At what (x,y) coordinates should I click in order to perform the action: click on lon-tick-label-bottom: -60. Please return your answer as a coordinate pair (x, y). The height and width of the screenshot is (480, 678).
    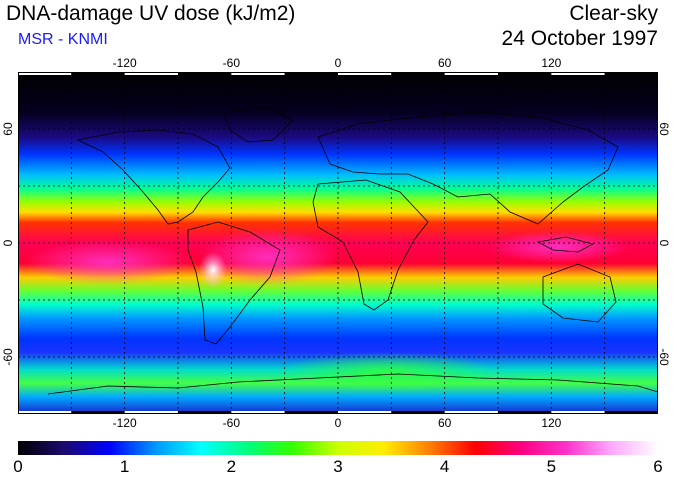
    Looking at the image, I should click on (231, 423).